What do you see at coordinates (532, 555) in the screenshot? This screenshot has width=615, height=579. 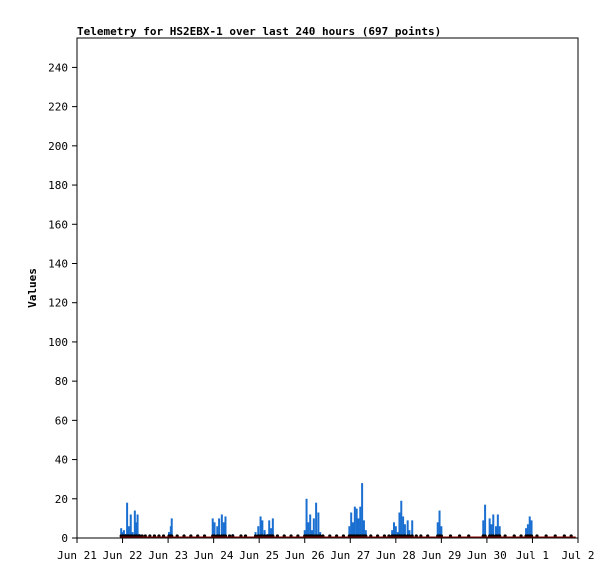 I see `x-tick-label: Jul 1` at bounding box center [532, 555].